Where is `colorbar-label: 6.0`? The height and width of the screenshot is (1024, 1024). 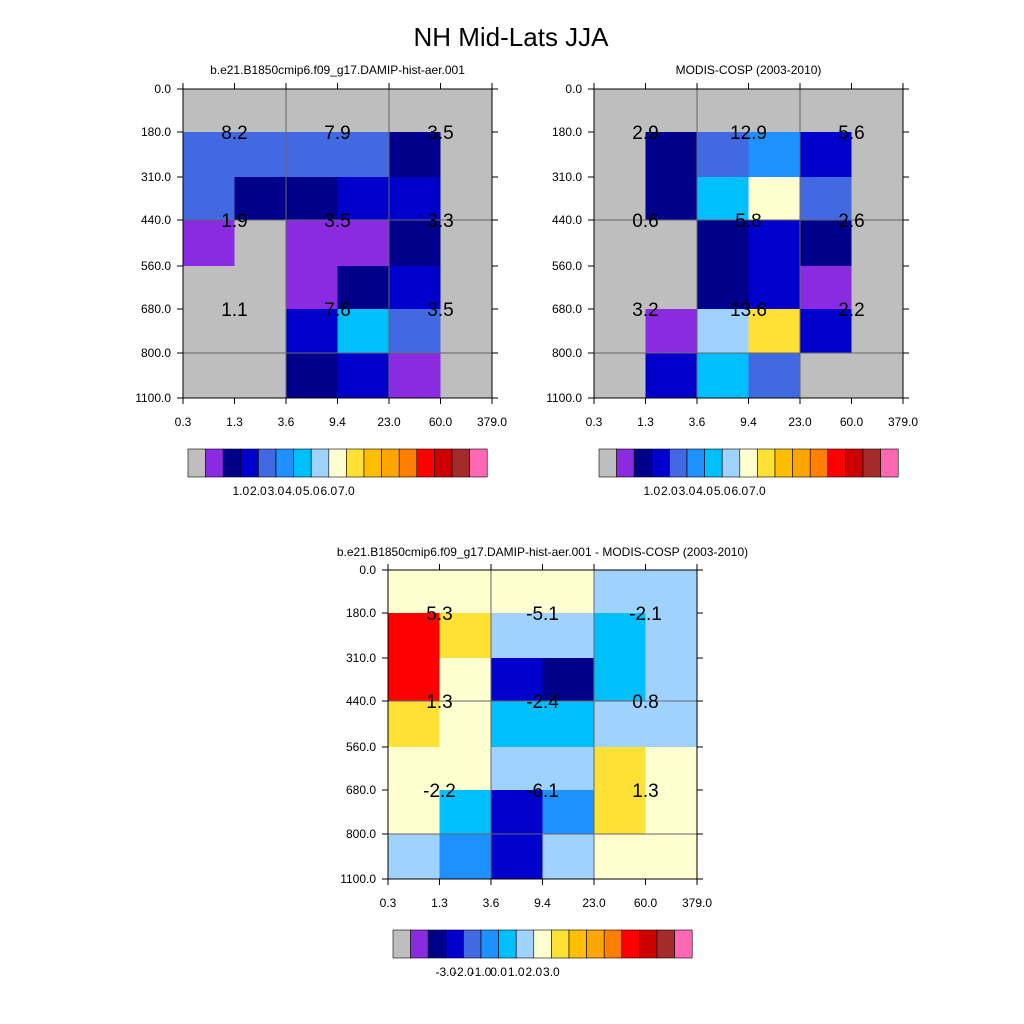
colorbar-label: 6.0 is located at coordinates (739, 491).